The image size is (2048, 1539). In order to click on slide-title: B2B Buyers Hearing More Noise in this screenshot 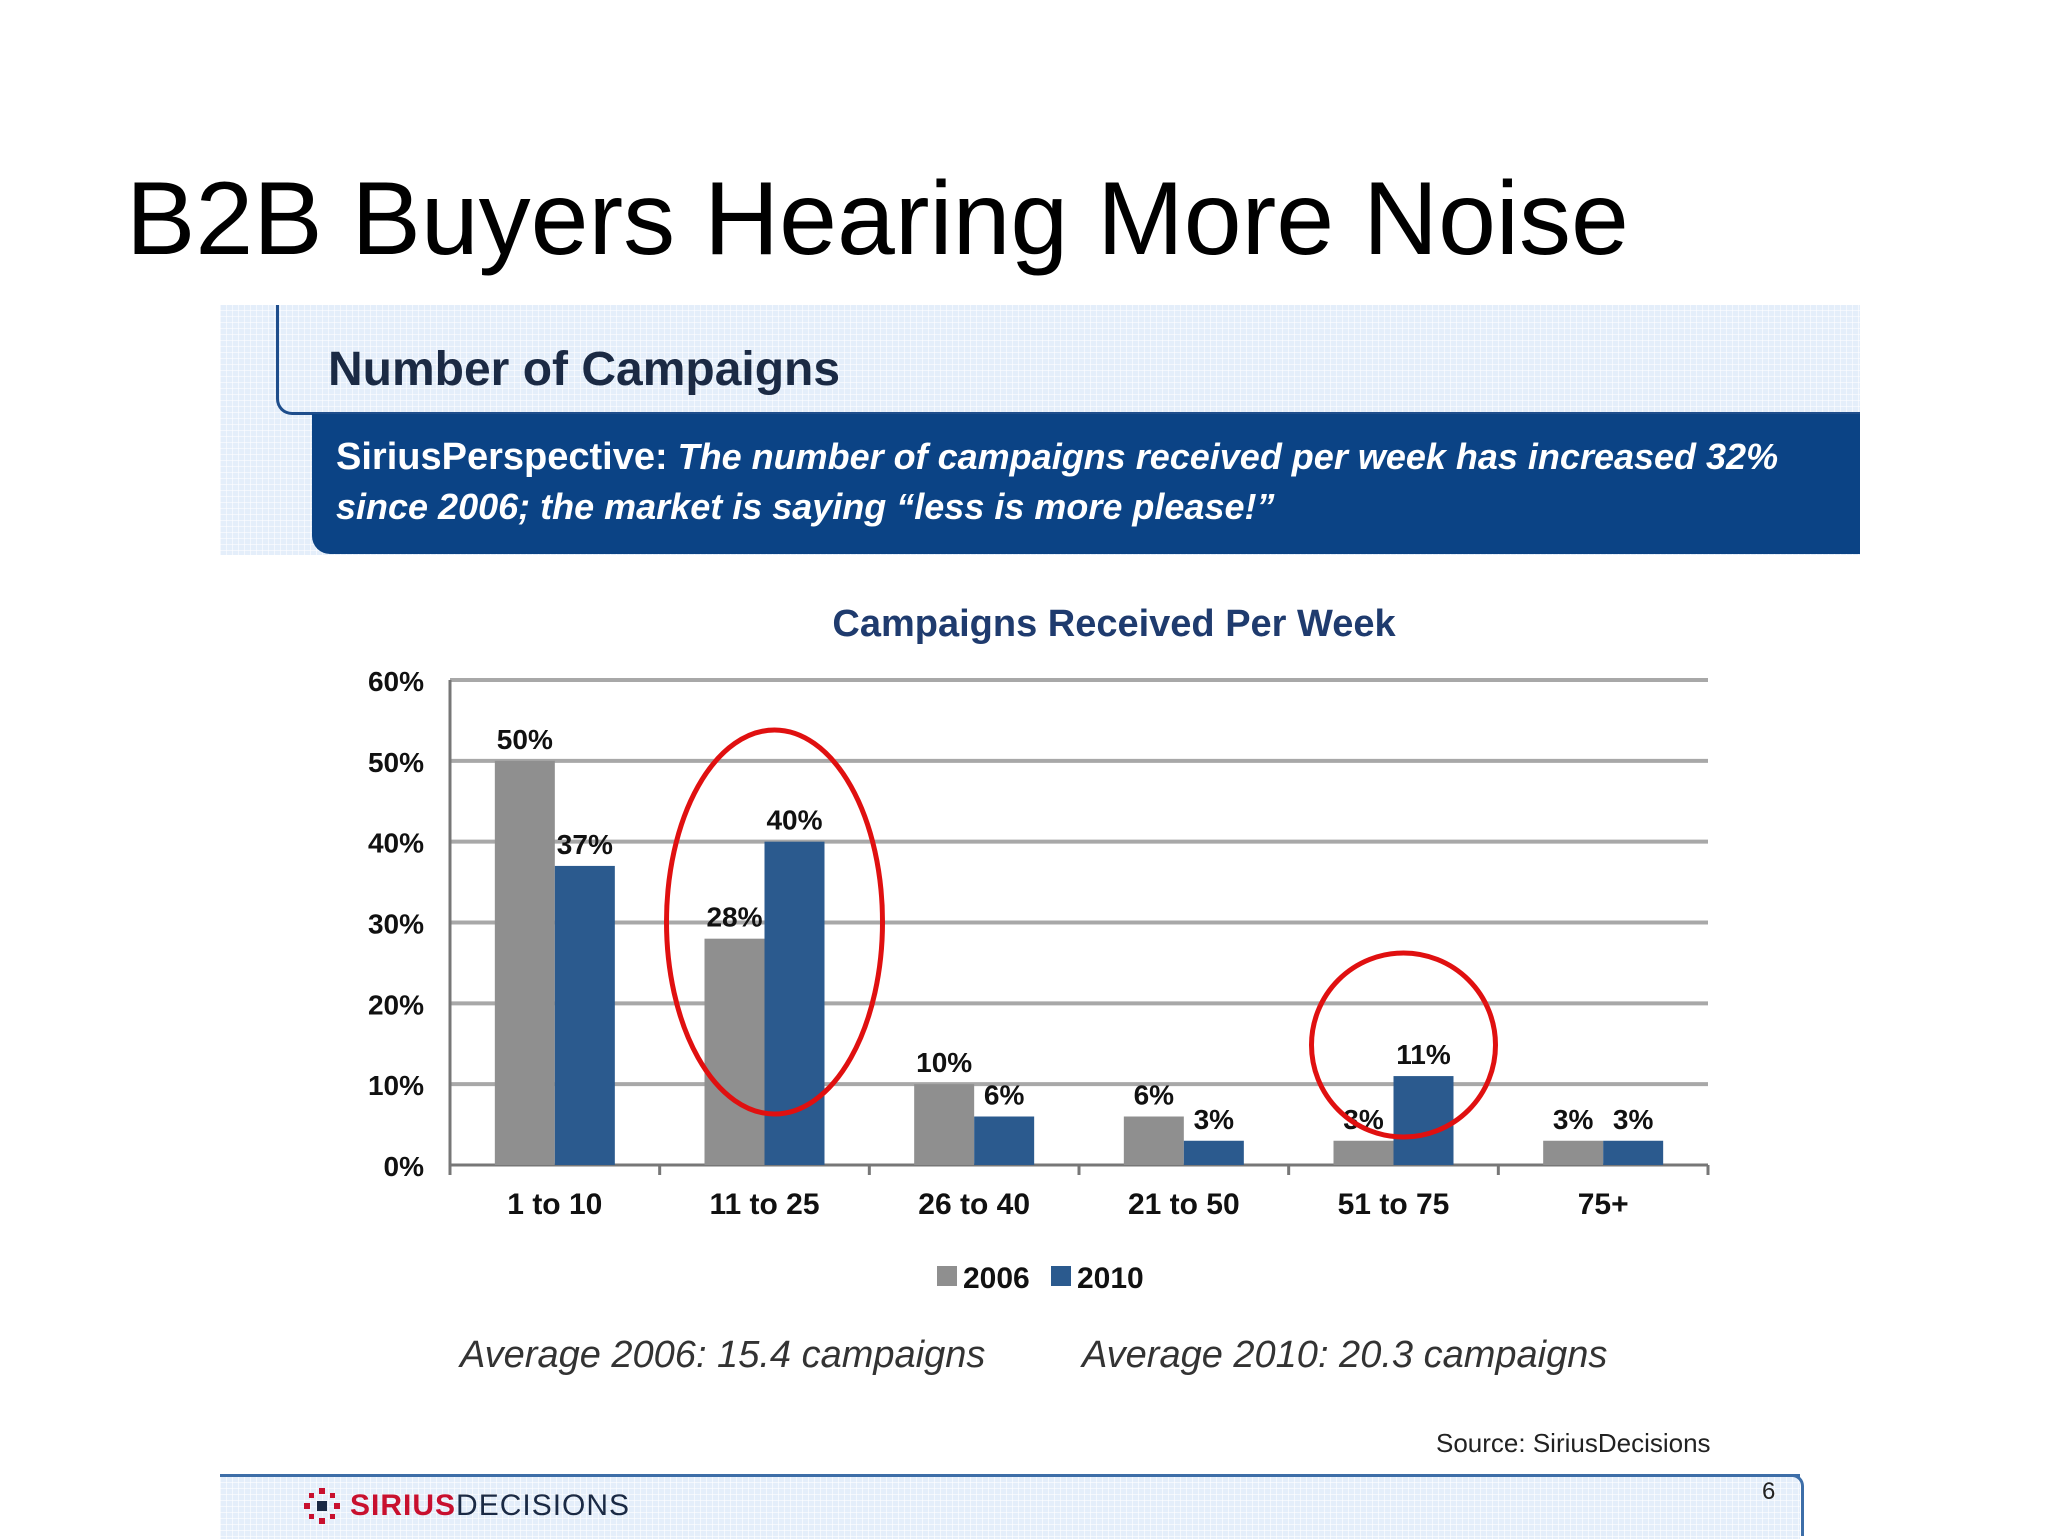, I will do `click(877, 219)`.